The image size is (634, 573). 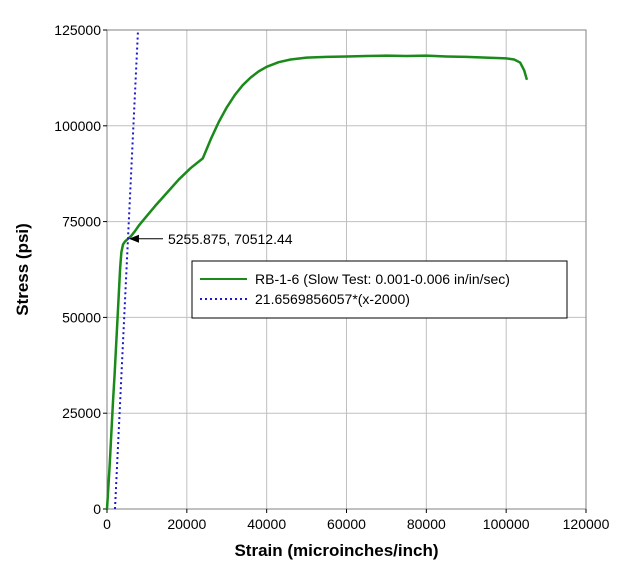 What do you see at coordinates (77, 30) in the screenshot?
I see `y-tick-label: 125000` at bounding box center [77, 30].